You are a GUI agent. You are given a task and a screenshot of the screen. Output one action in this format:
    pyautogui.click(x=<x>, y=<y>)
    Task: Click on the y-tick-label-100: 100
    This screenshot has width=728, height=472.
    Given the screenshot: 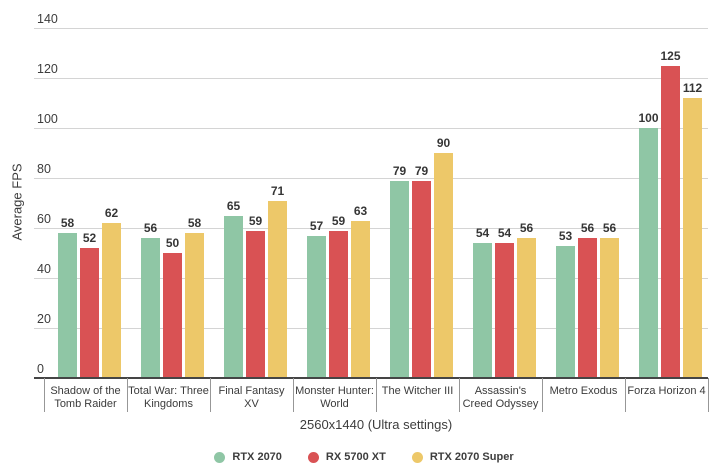 What is the action you would take?
    pyautogui.click(x=47, y=119)
    